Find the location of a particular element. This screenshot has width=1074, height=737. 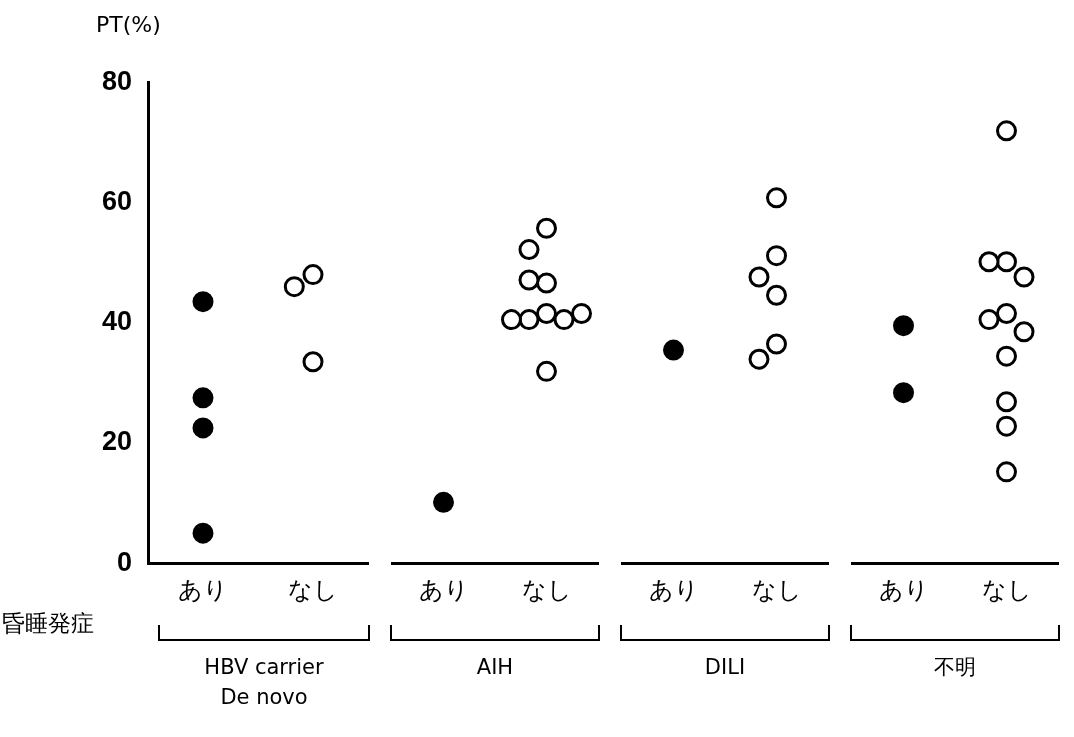

text: 昏睡発症 is located at coordinates (48, 623).